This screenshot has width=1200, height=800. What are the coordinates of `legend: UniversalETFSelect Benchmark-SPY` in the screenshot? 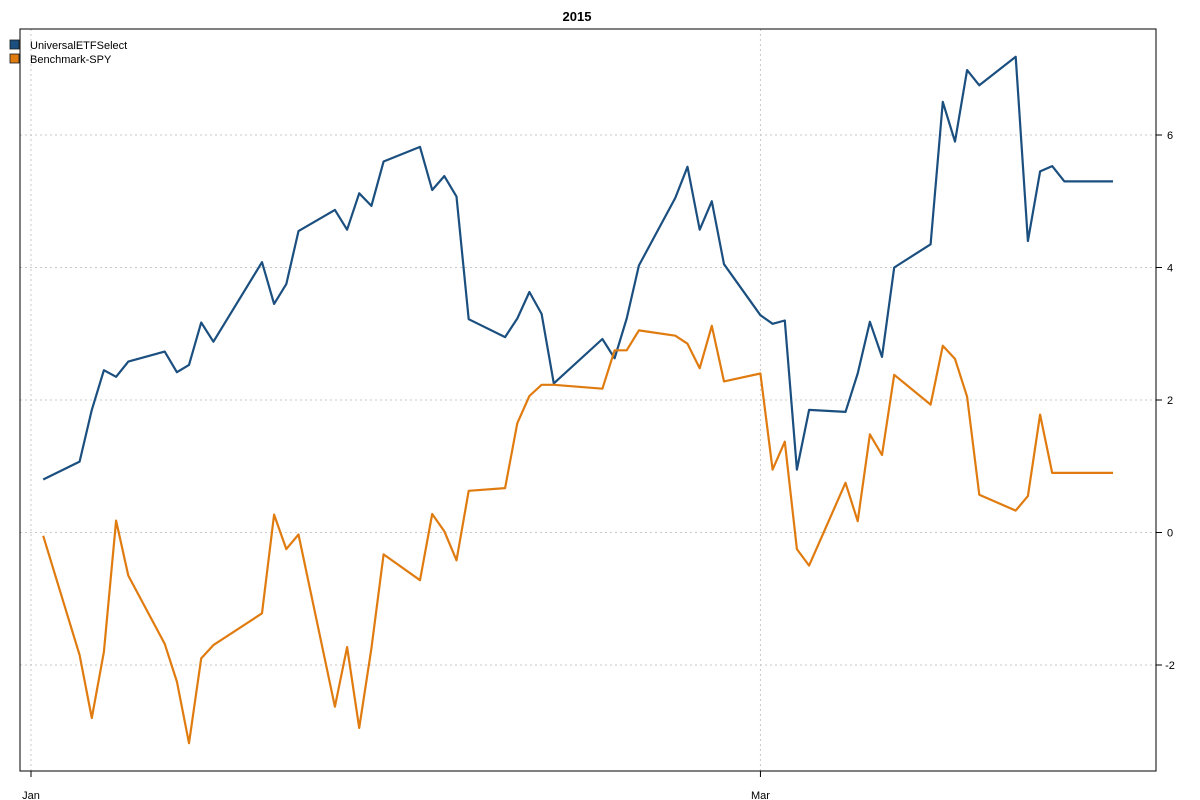 It's located at (68, 52).